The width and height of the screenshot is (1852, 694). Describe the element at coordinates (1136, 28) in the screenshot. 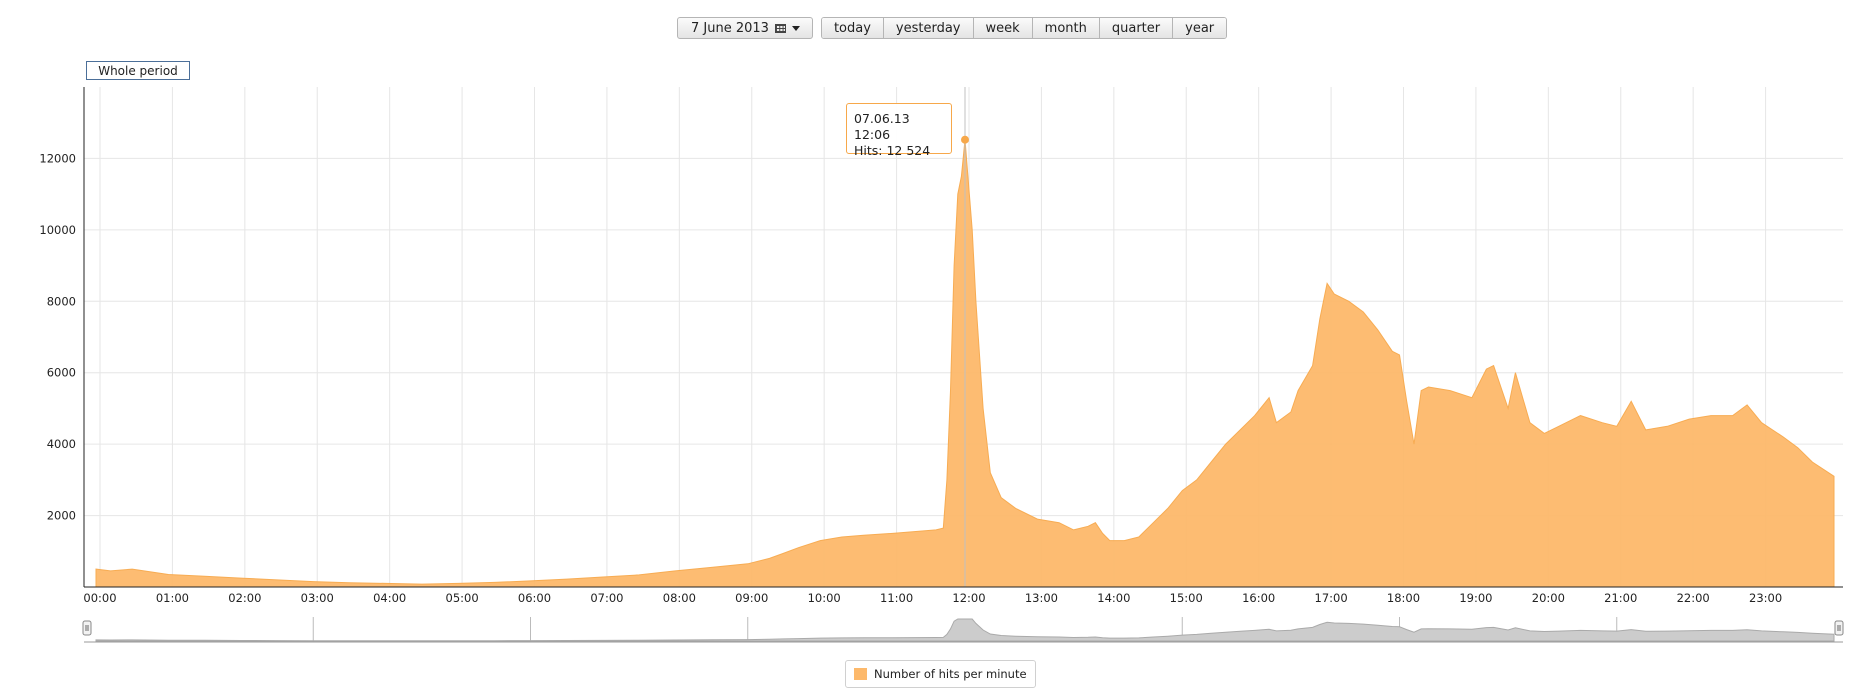

I see `period-quarter-button: quarter` at that location.